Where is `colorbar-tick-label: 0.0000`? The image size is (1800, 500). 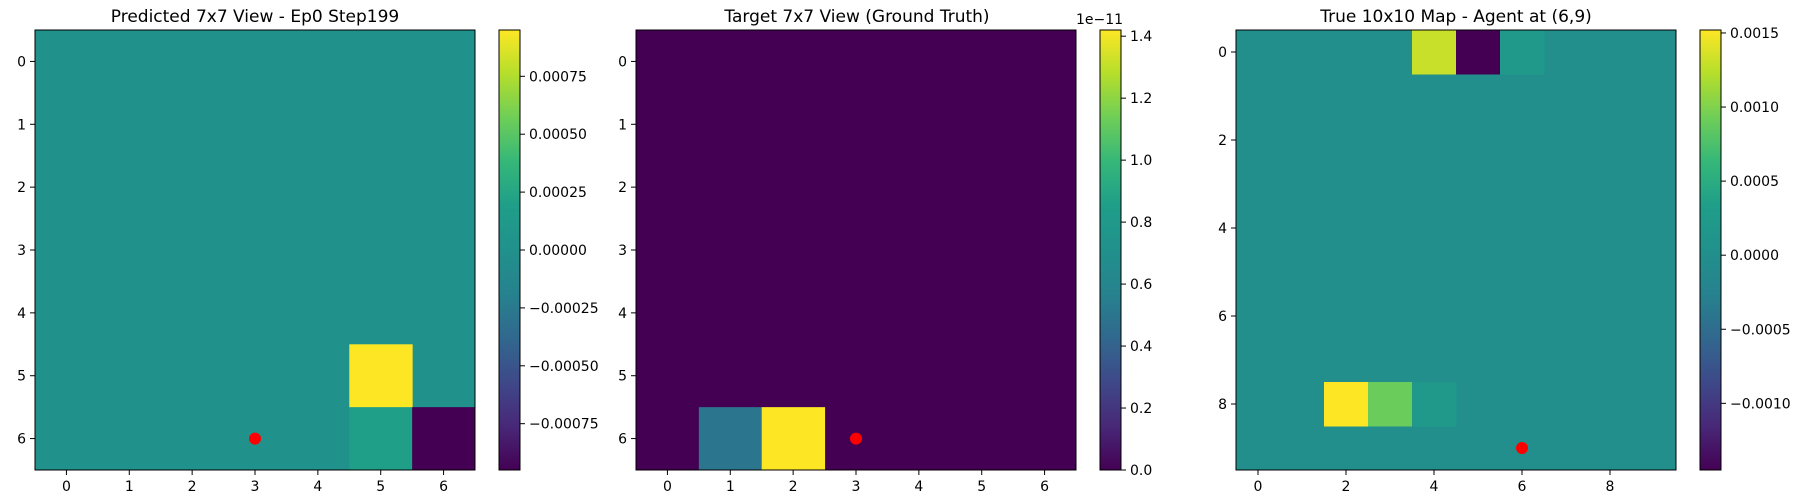 colorbar-tick-label: 0.0000 is located at coordinates (1754, 256).